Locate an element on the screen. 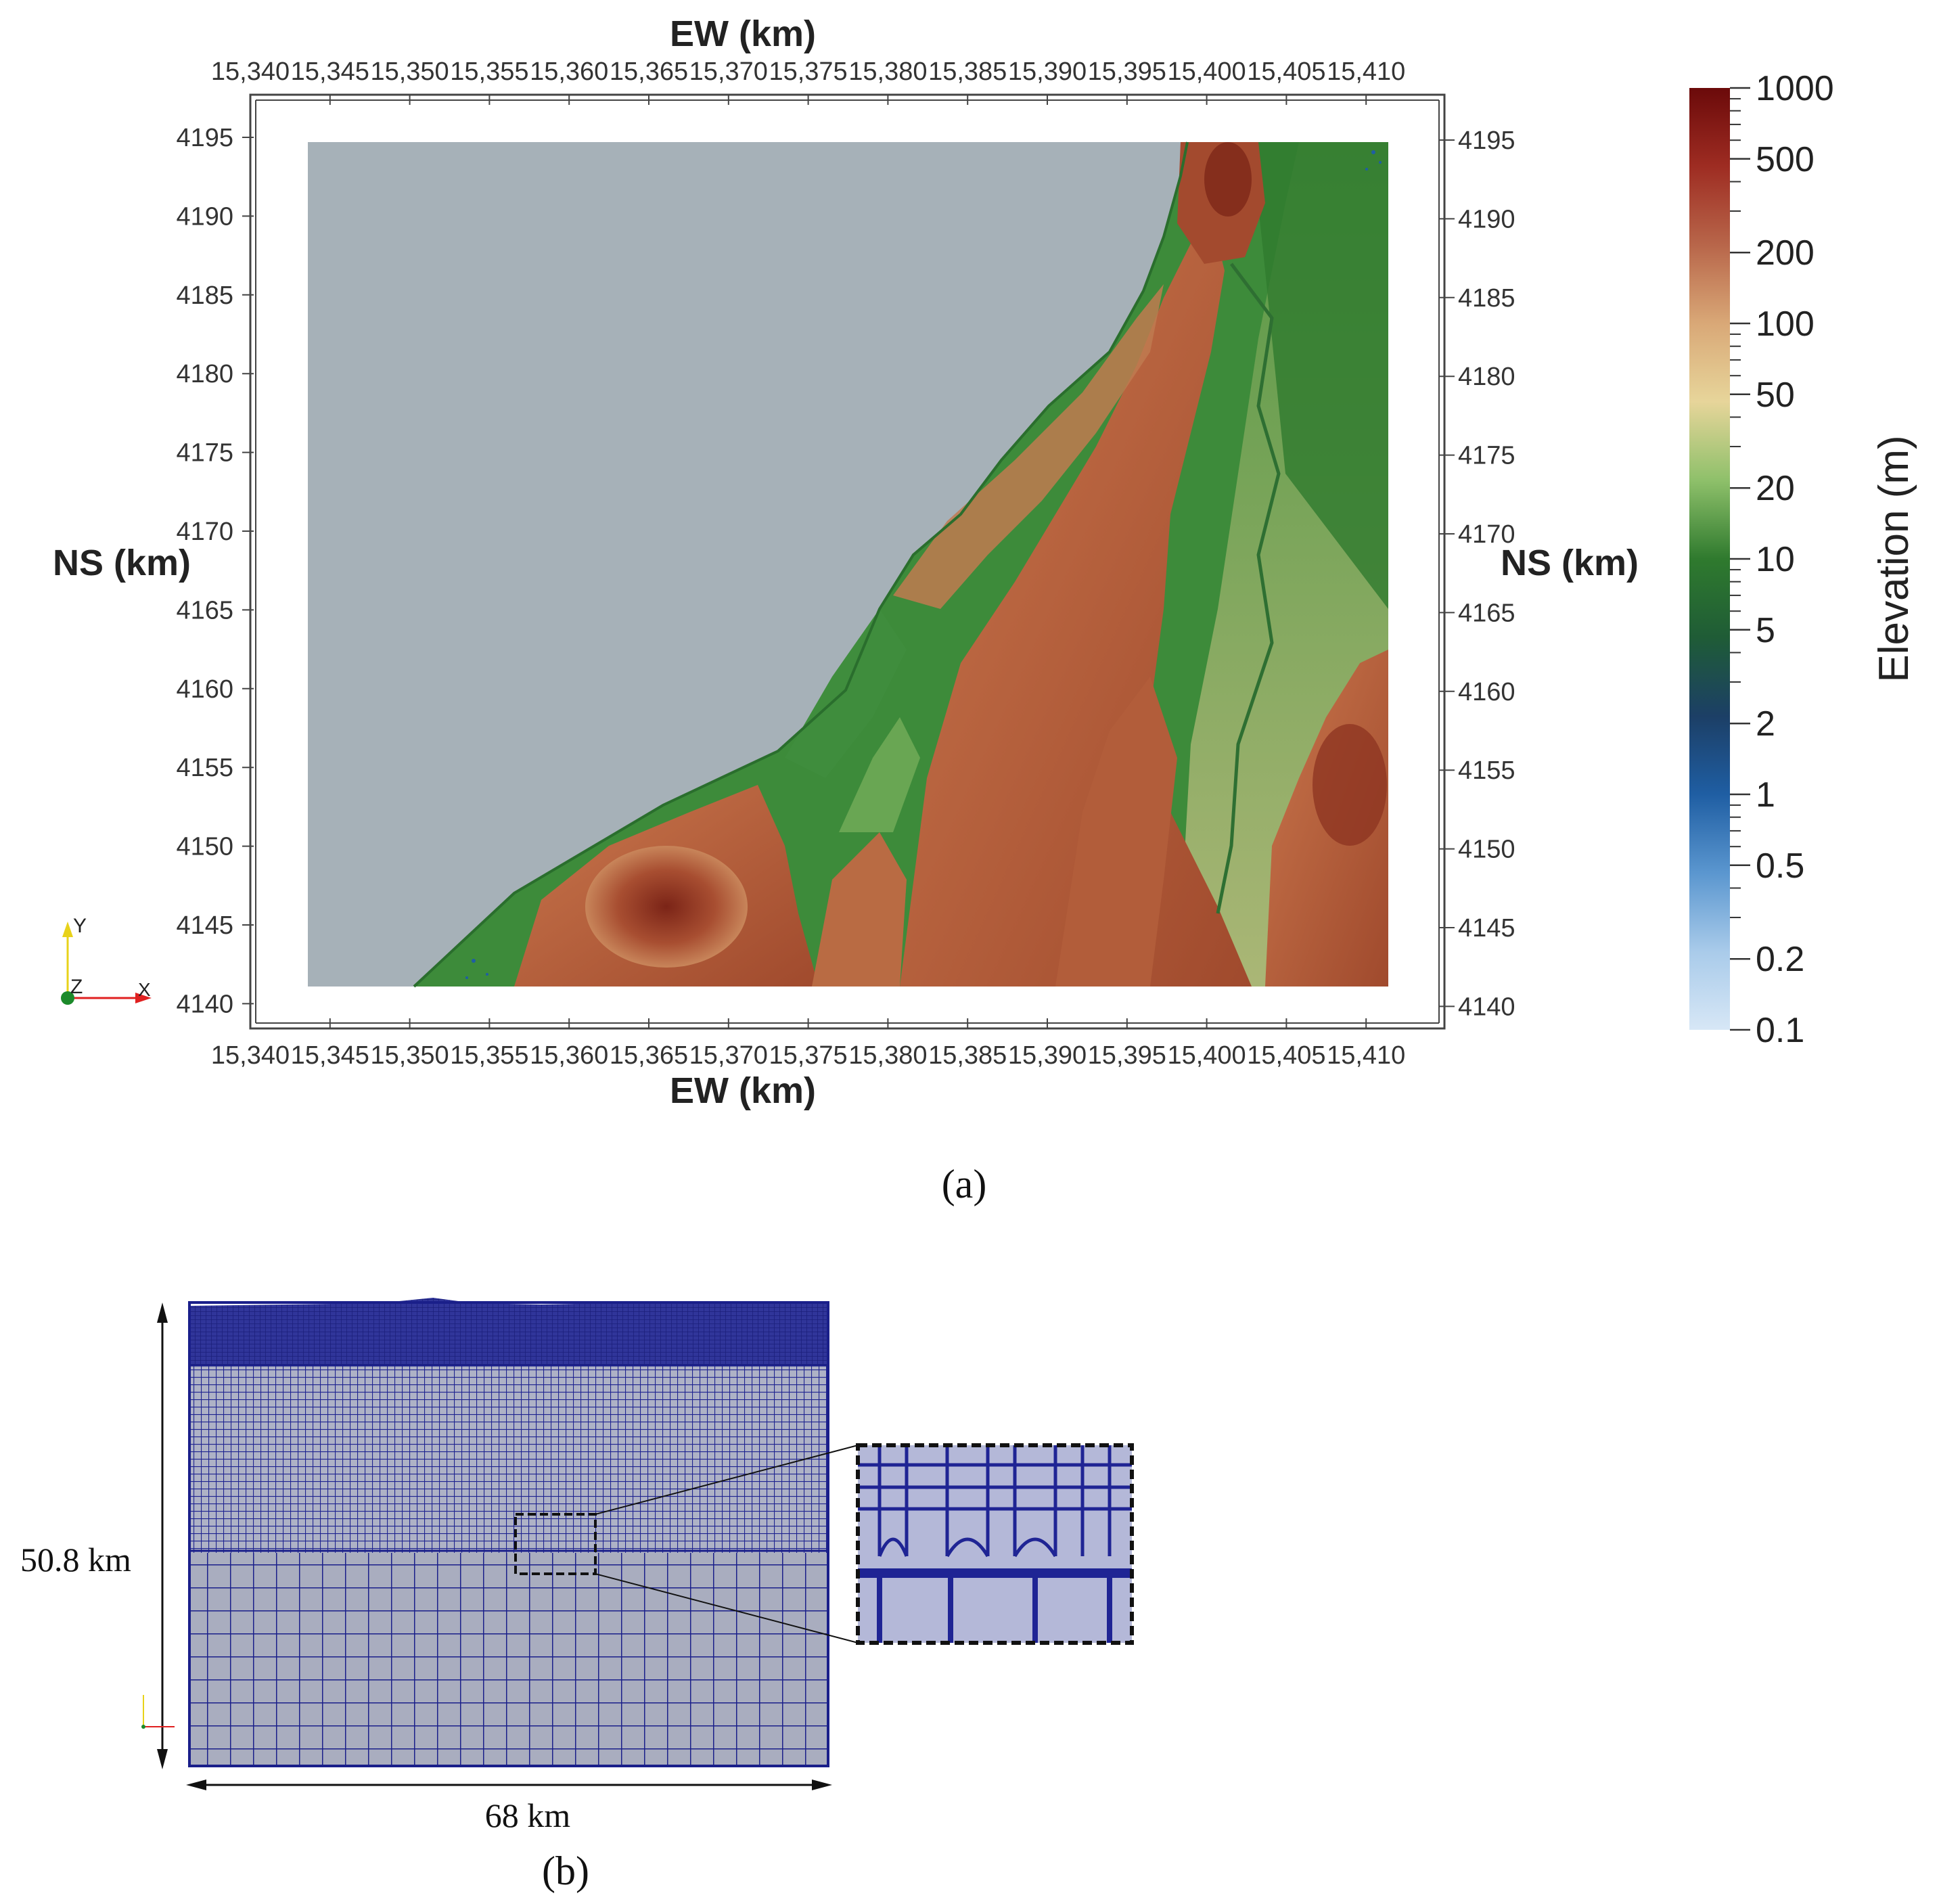  colorbar-label: 0.2 is located at coordinates (1780, 960).